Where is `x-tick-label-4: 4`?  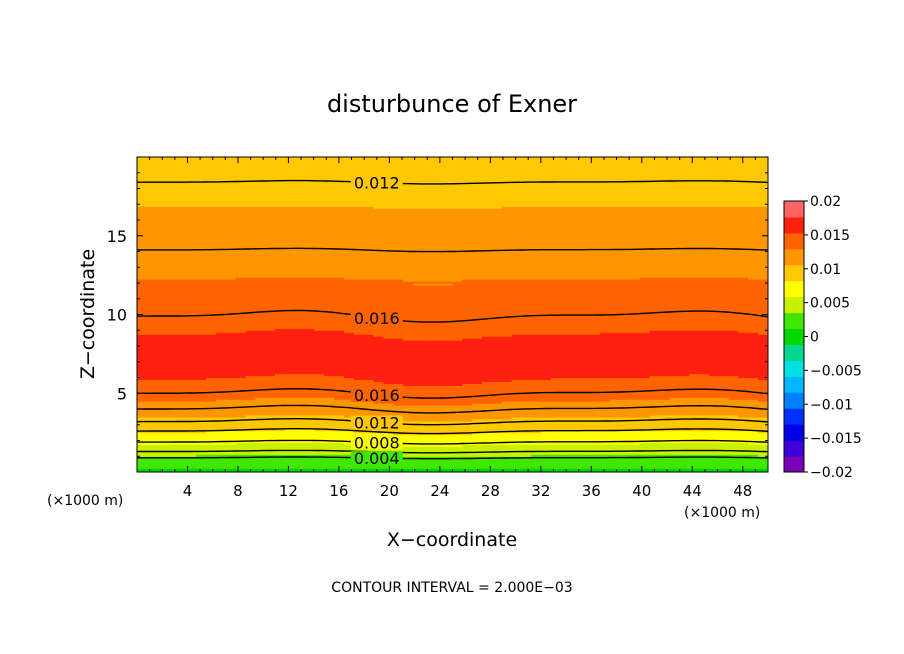
x-tick-label-4: 4 is located at coordinates (188, 491).